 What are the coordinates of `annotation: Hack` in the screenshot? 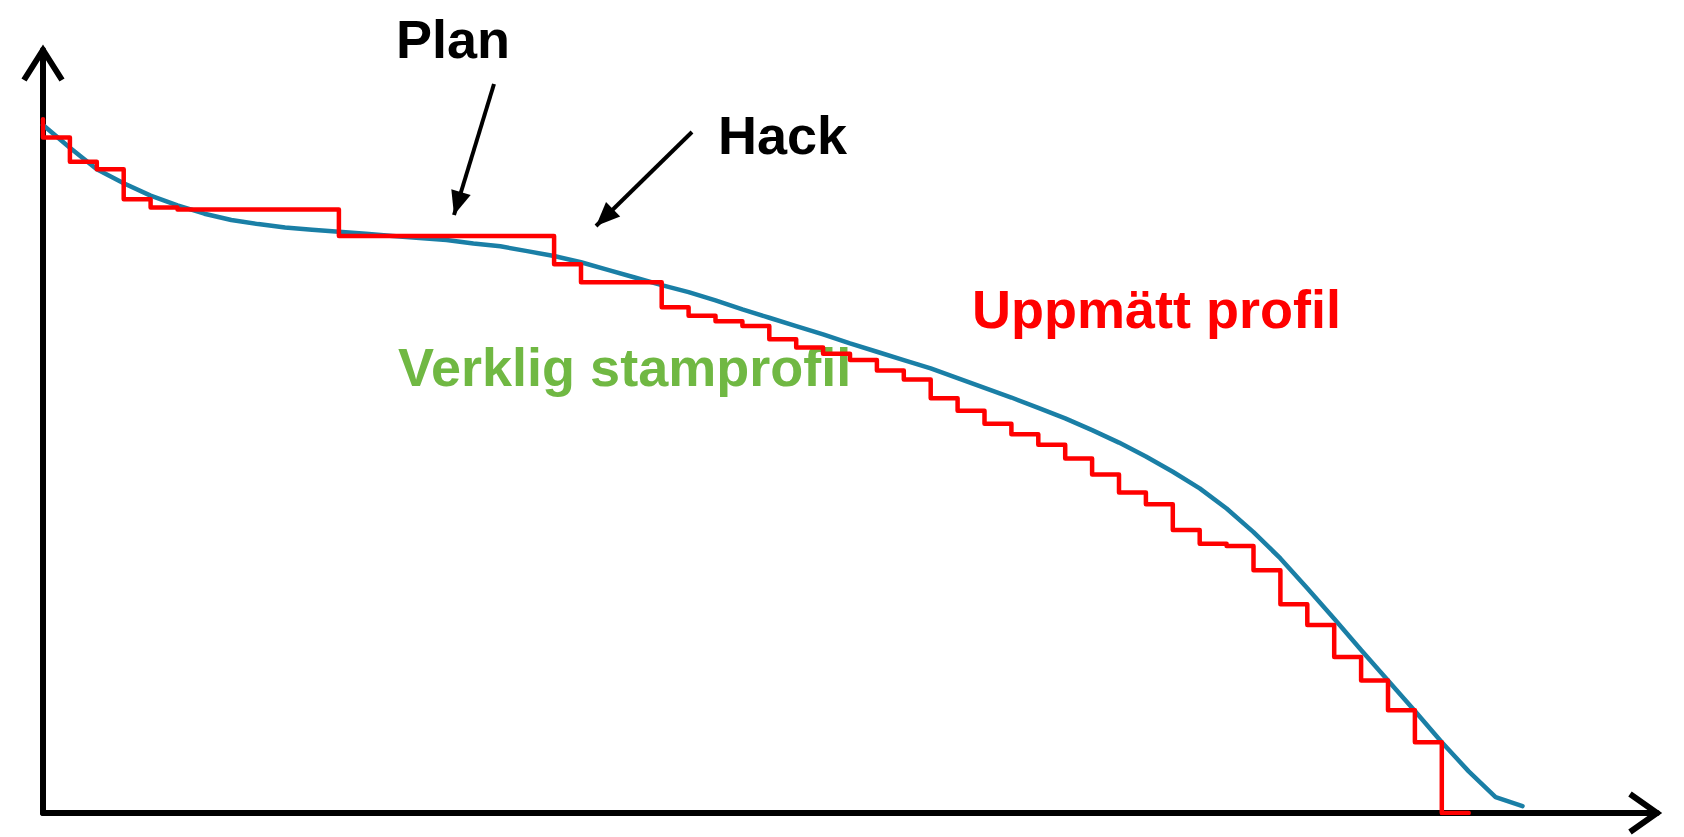 It's located at (783, 135).